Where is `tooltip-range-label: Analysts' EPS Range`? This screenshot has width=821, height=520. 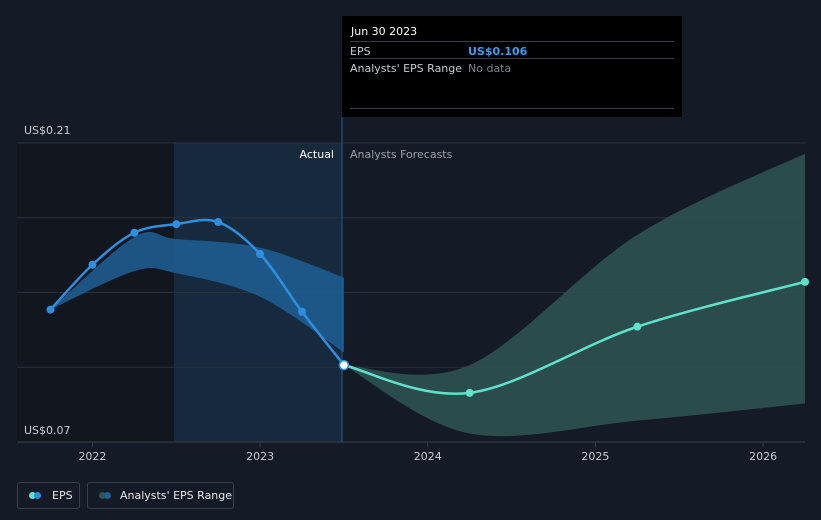
tooltip-range-label: Analysts' EPS Range is located at coordinates (406, 68).